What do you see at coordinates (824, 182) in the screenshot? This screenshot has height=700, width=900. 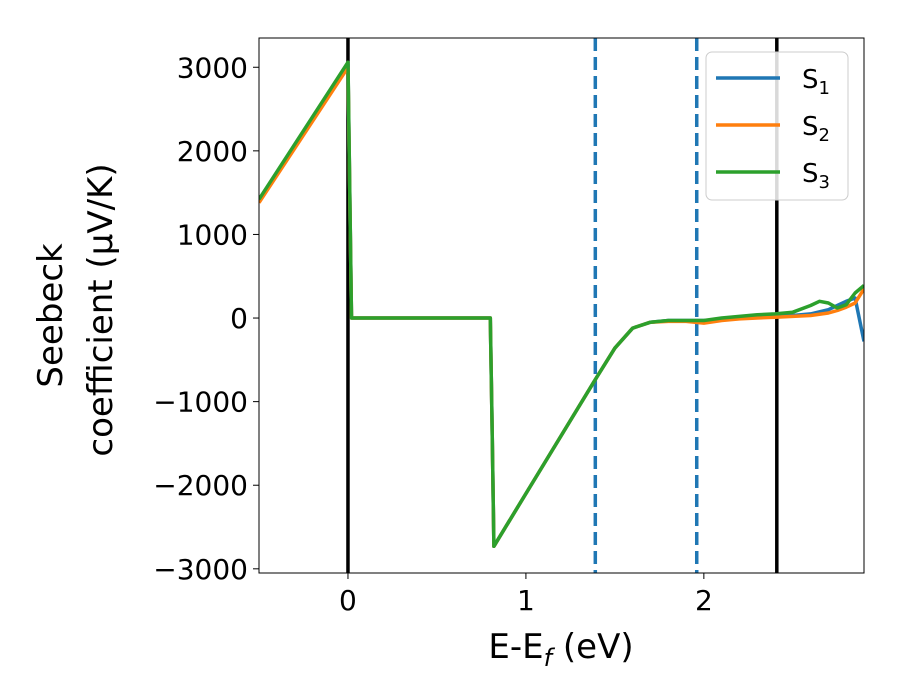 I see `legend-label-sub: 3` at bounding box center [824, 182].